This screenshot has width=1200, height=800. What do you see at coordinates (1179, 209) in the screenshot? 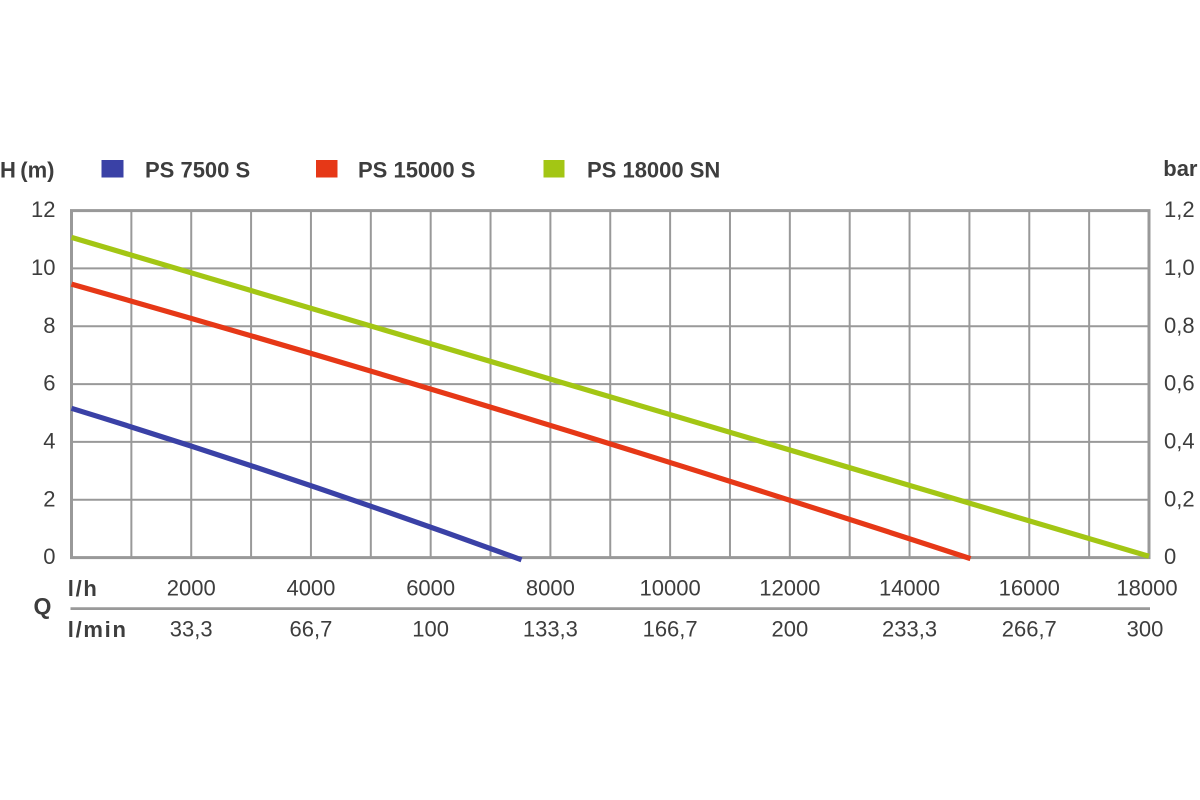
I see `svg-text: 1,2` at bounding box center [1179, 209].